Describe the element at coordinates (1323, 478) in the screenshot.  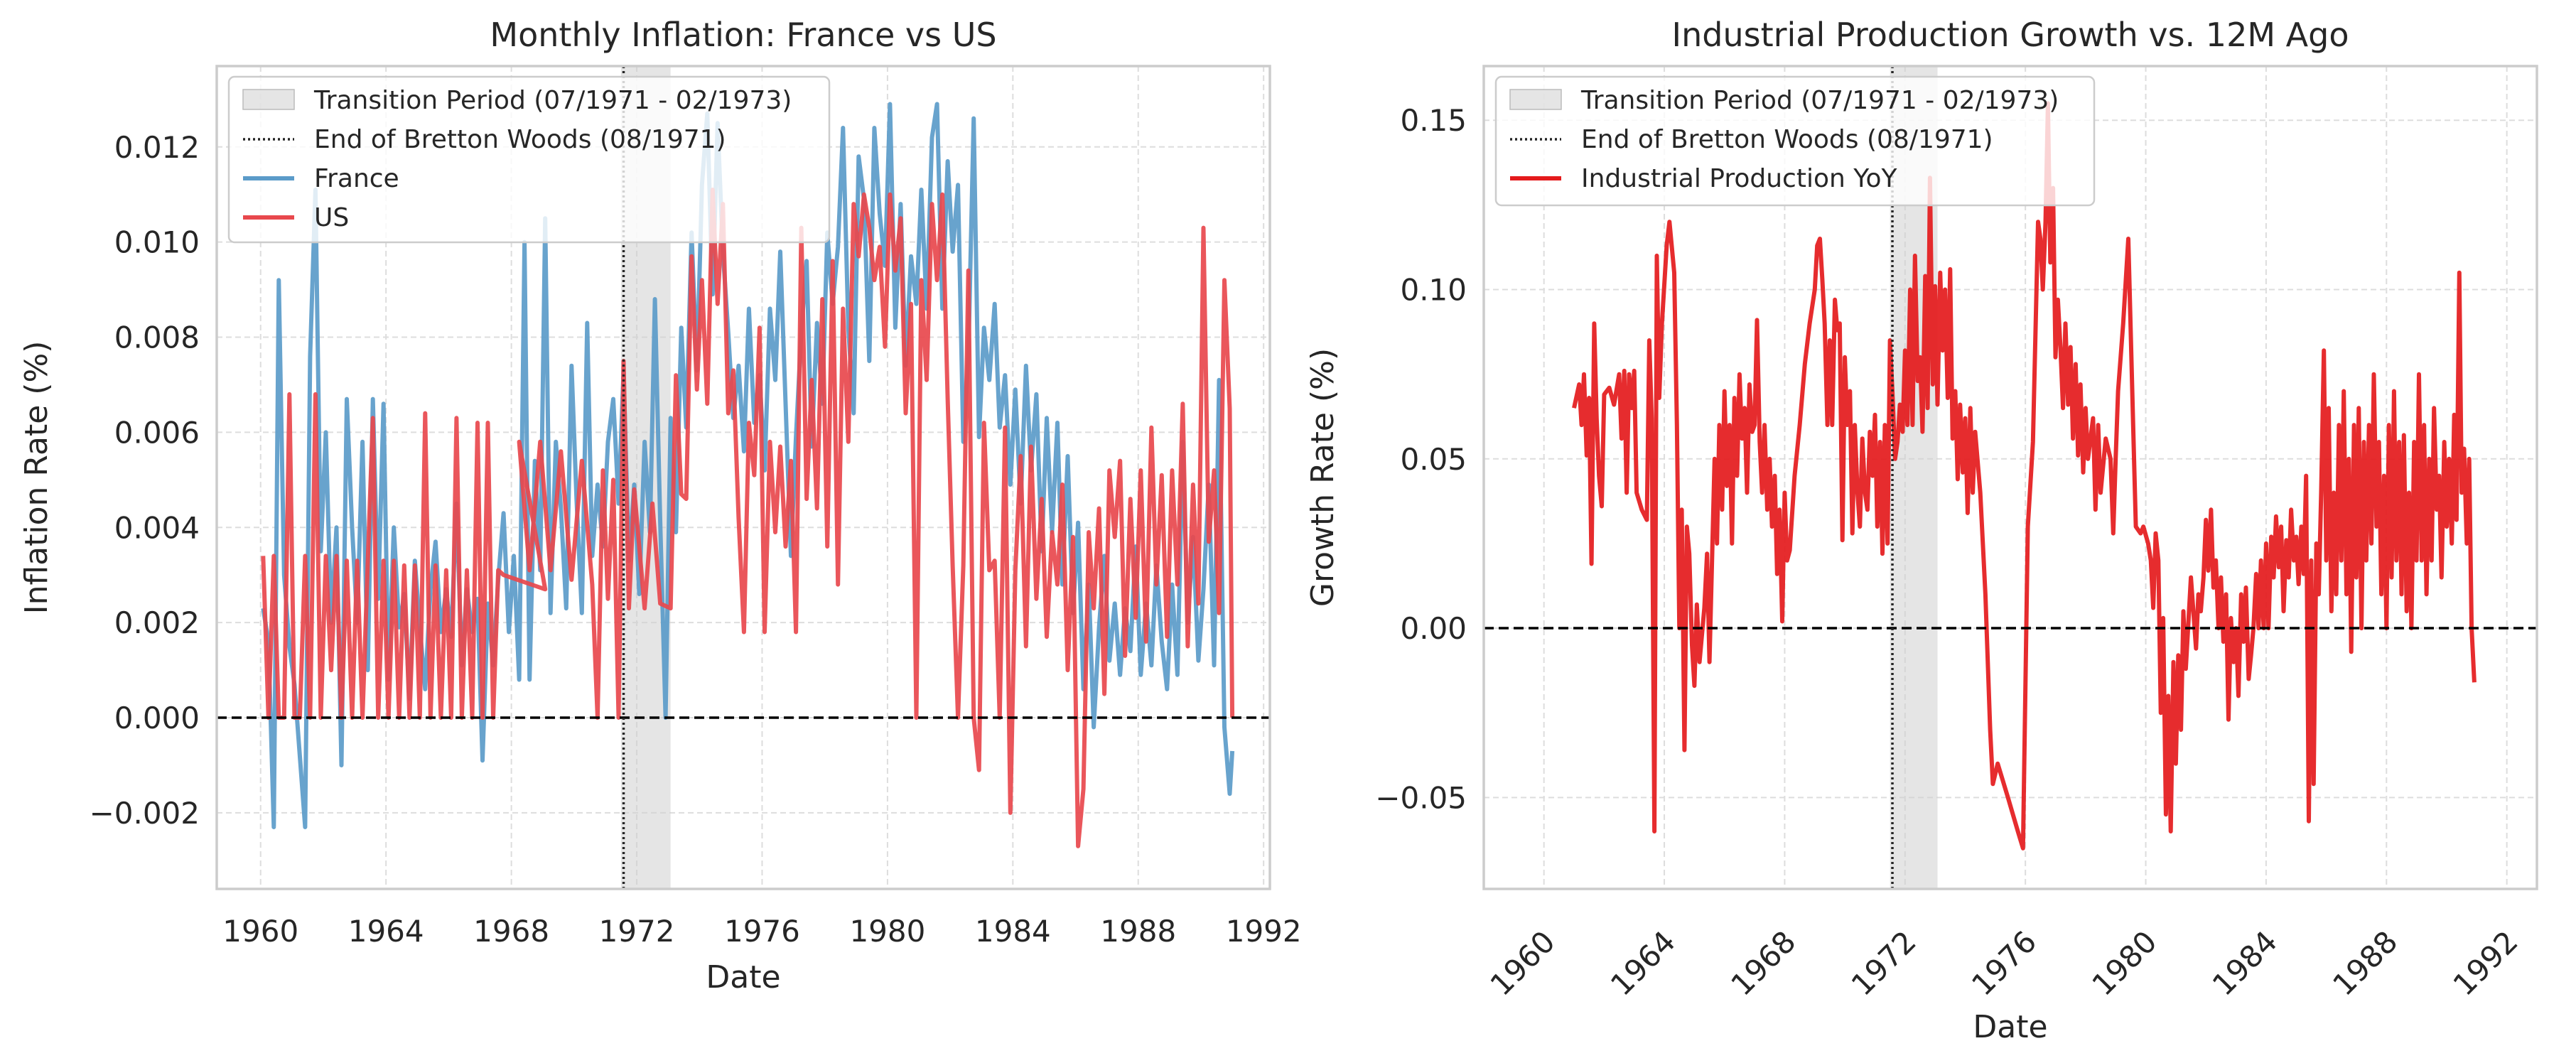
I see `y-axis-label: Growth Rate (%)` at that location.